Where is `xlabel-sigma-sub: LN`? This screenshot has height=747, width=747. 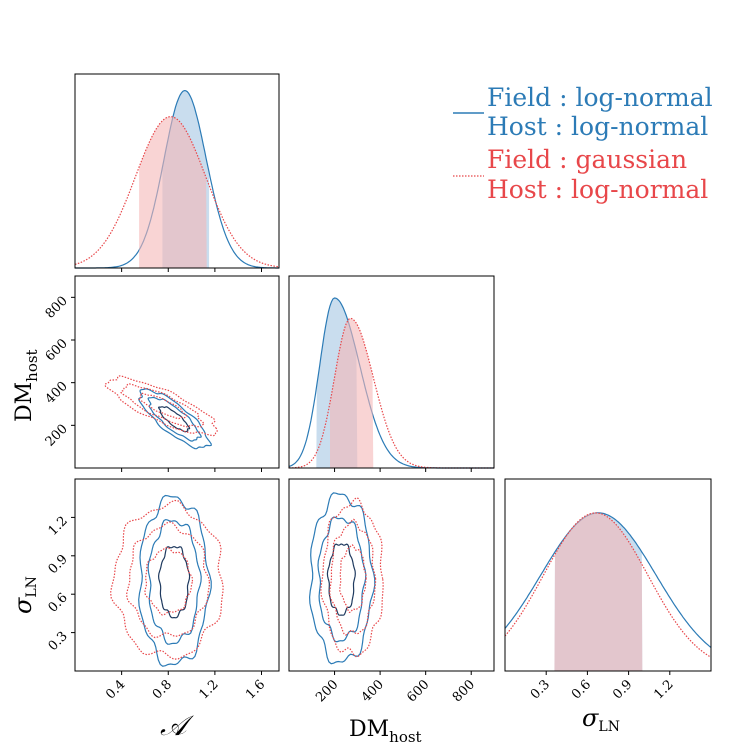
xlabel-sigma-sub: LN is located at coordinates (609, 727).